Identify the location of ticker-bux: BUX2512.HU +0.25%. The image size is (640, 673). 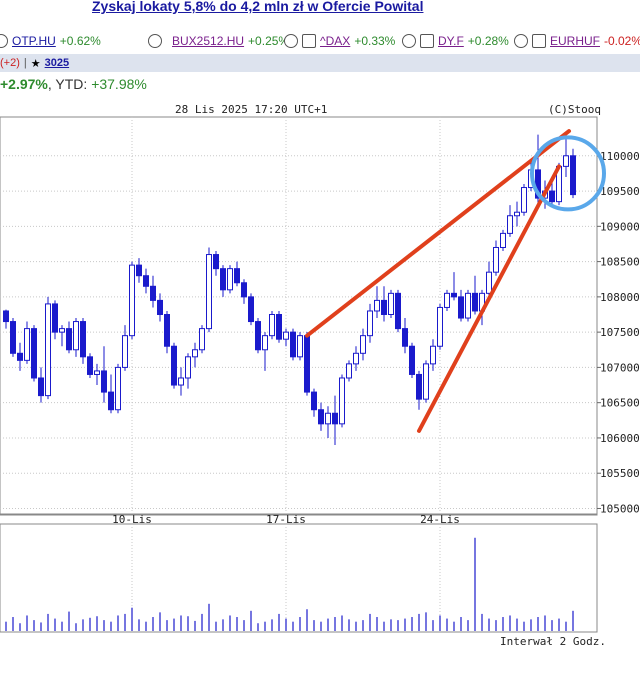
(218, 41).